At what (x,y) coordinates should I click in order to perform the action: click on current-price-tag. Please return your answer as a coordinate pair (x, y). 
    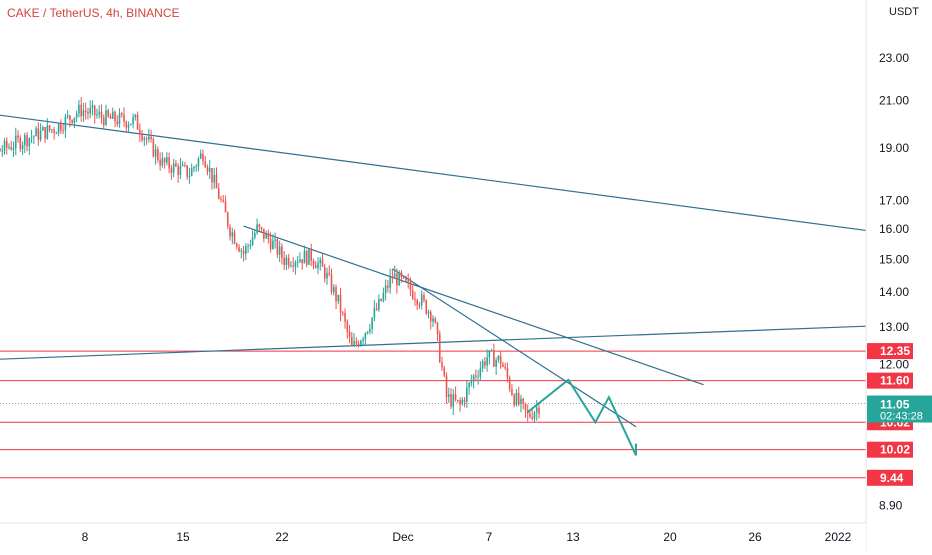
    Looking at the image, I should click on (899, 409).